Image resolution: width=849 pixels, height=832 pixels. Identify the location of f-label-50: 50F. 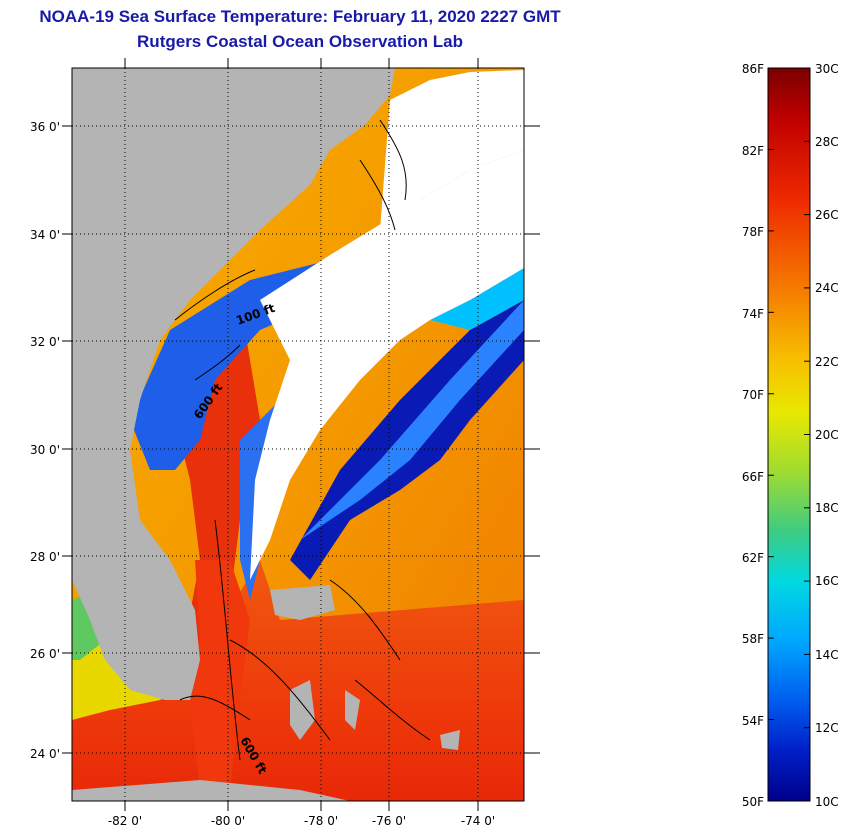
(753, 802).